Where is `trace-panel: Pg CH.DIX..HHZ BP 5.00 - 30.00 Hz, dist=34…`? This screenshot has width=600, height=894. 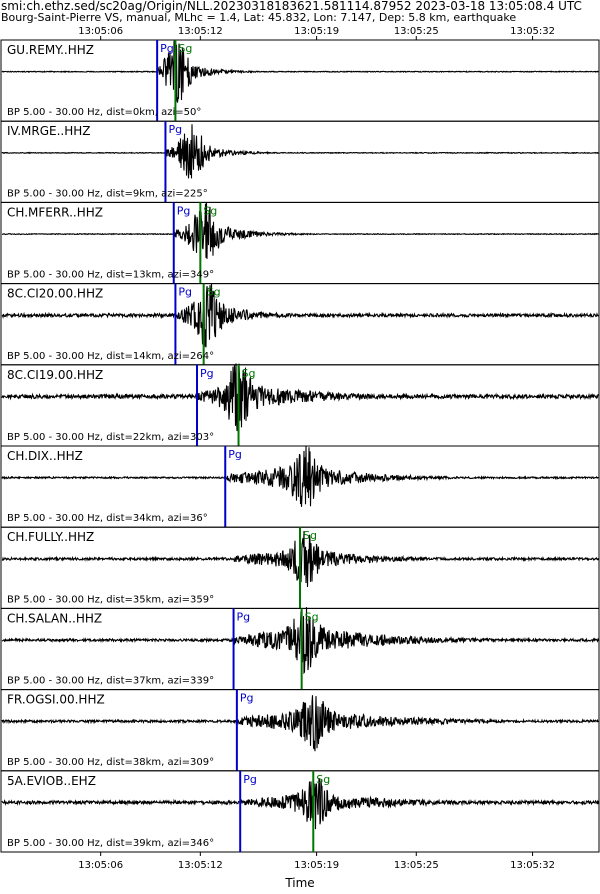 trace-panel: Pg CH.DIX..HHZ BP 5.00 - 30.00 Hz, dist=34… is located at coordinates (300, 486).